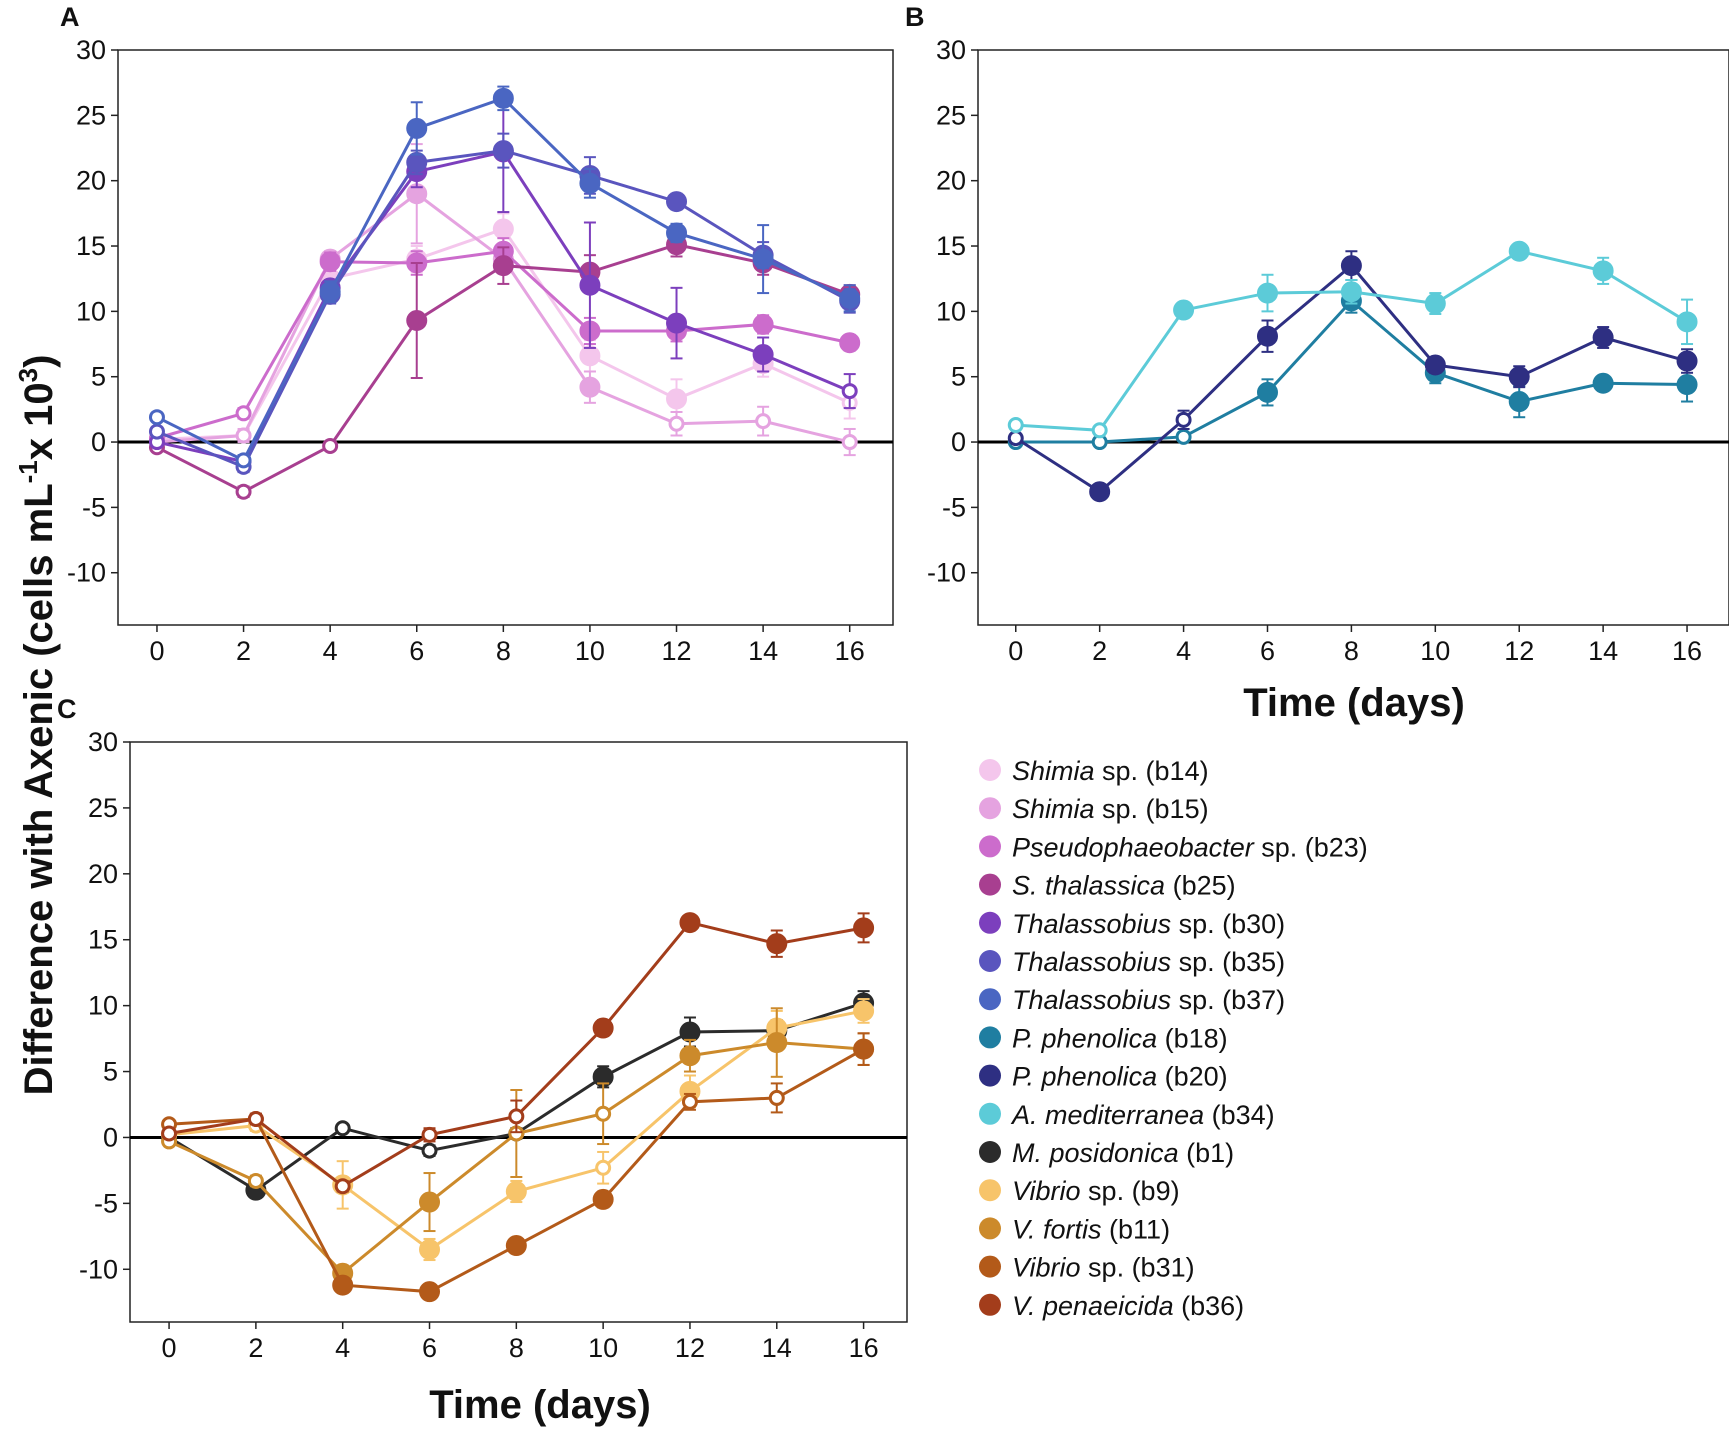  Describe the element at coordinates (1132, 1000) in the screenshot. I see `legend-item: Thalassobius sp. (b37)` at that location.